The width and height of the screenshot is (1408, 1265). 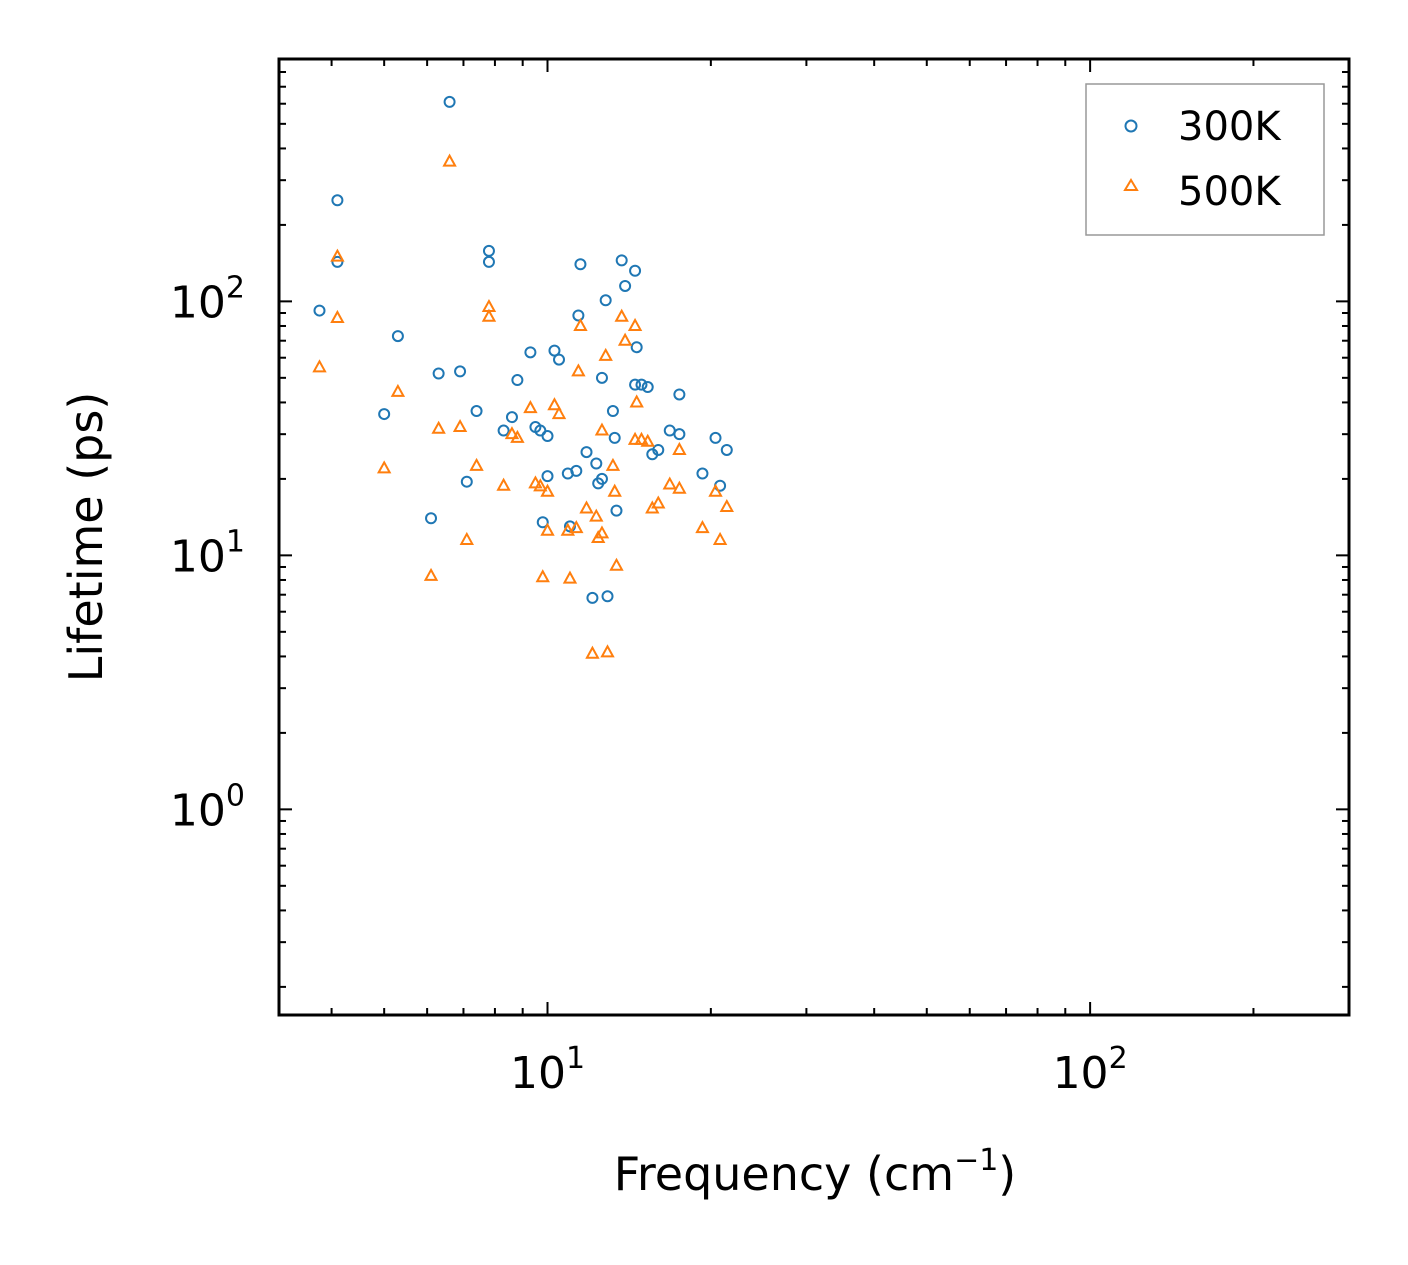 What do you see at coordinates (815, 1172) in the screenshot?
I see `x-axis-title: Frequency (cm−1)` at bounding box center [815, 1172].